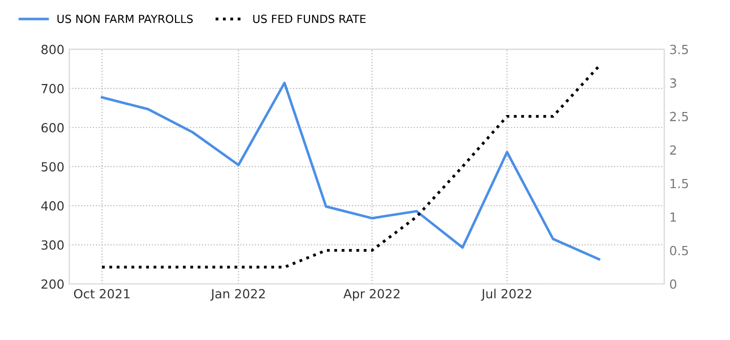 The width and height of the screenshot is (730, 340). I want to click on y2-tick-label: 0.5, so click(679, 251).